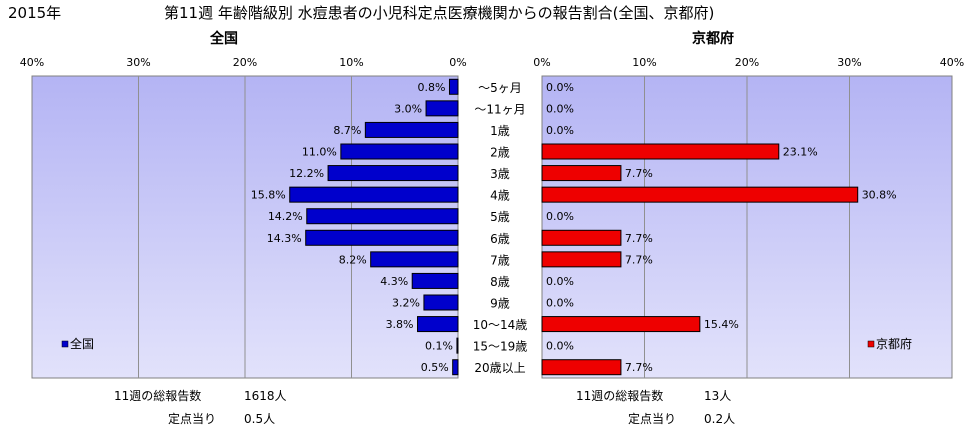  What do you see at coordinates (500, 325) in the screenshot?
I see `age-category-label: 10～14歳` at bounding box center [500, 325].